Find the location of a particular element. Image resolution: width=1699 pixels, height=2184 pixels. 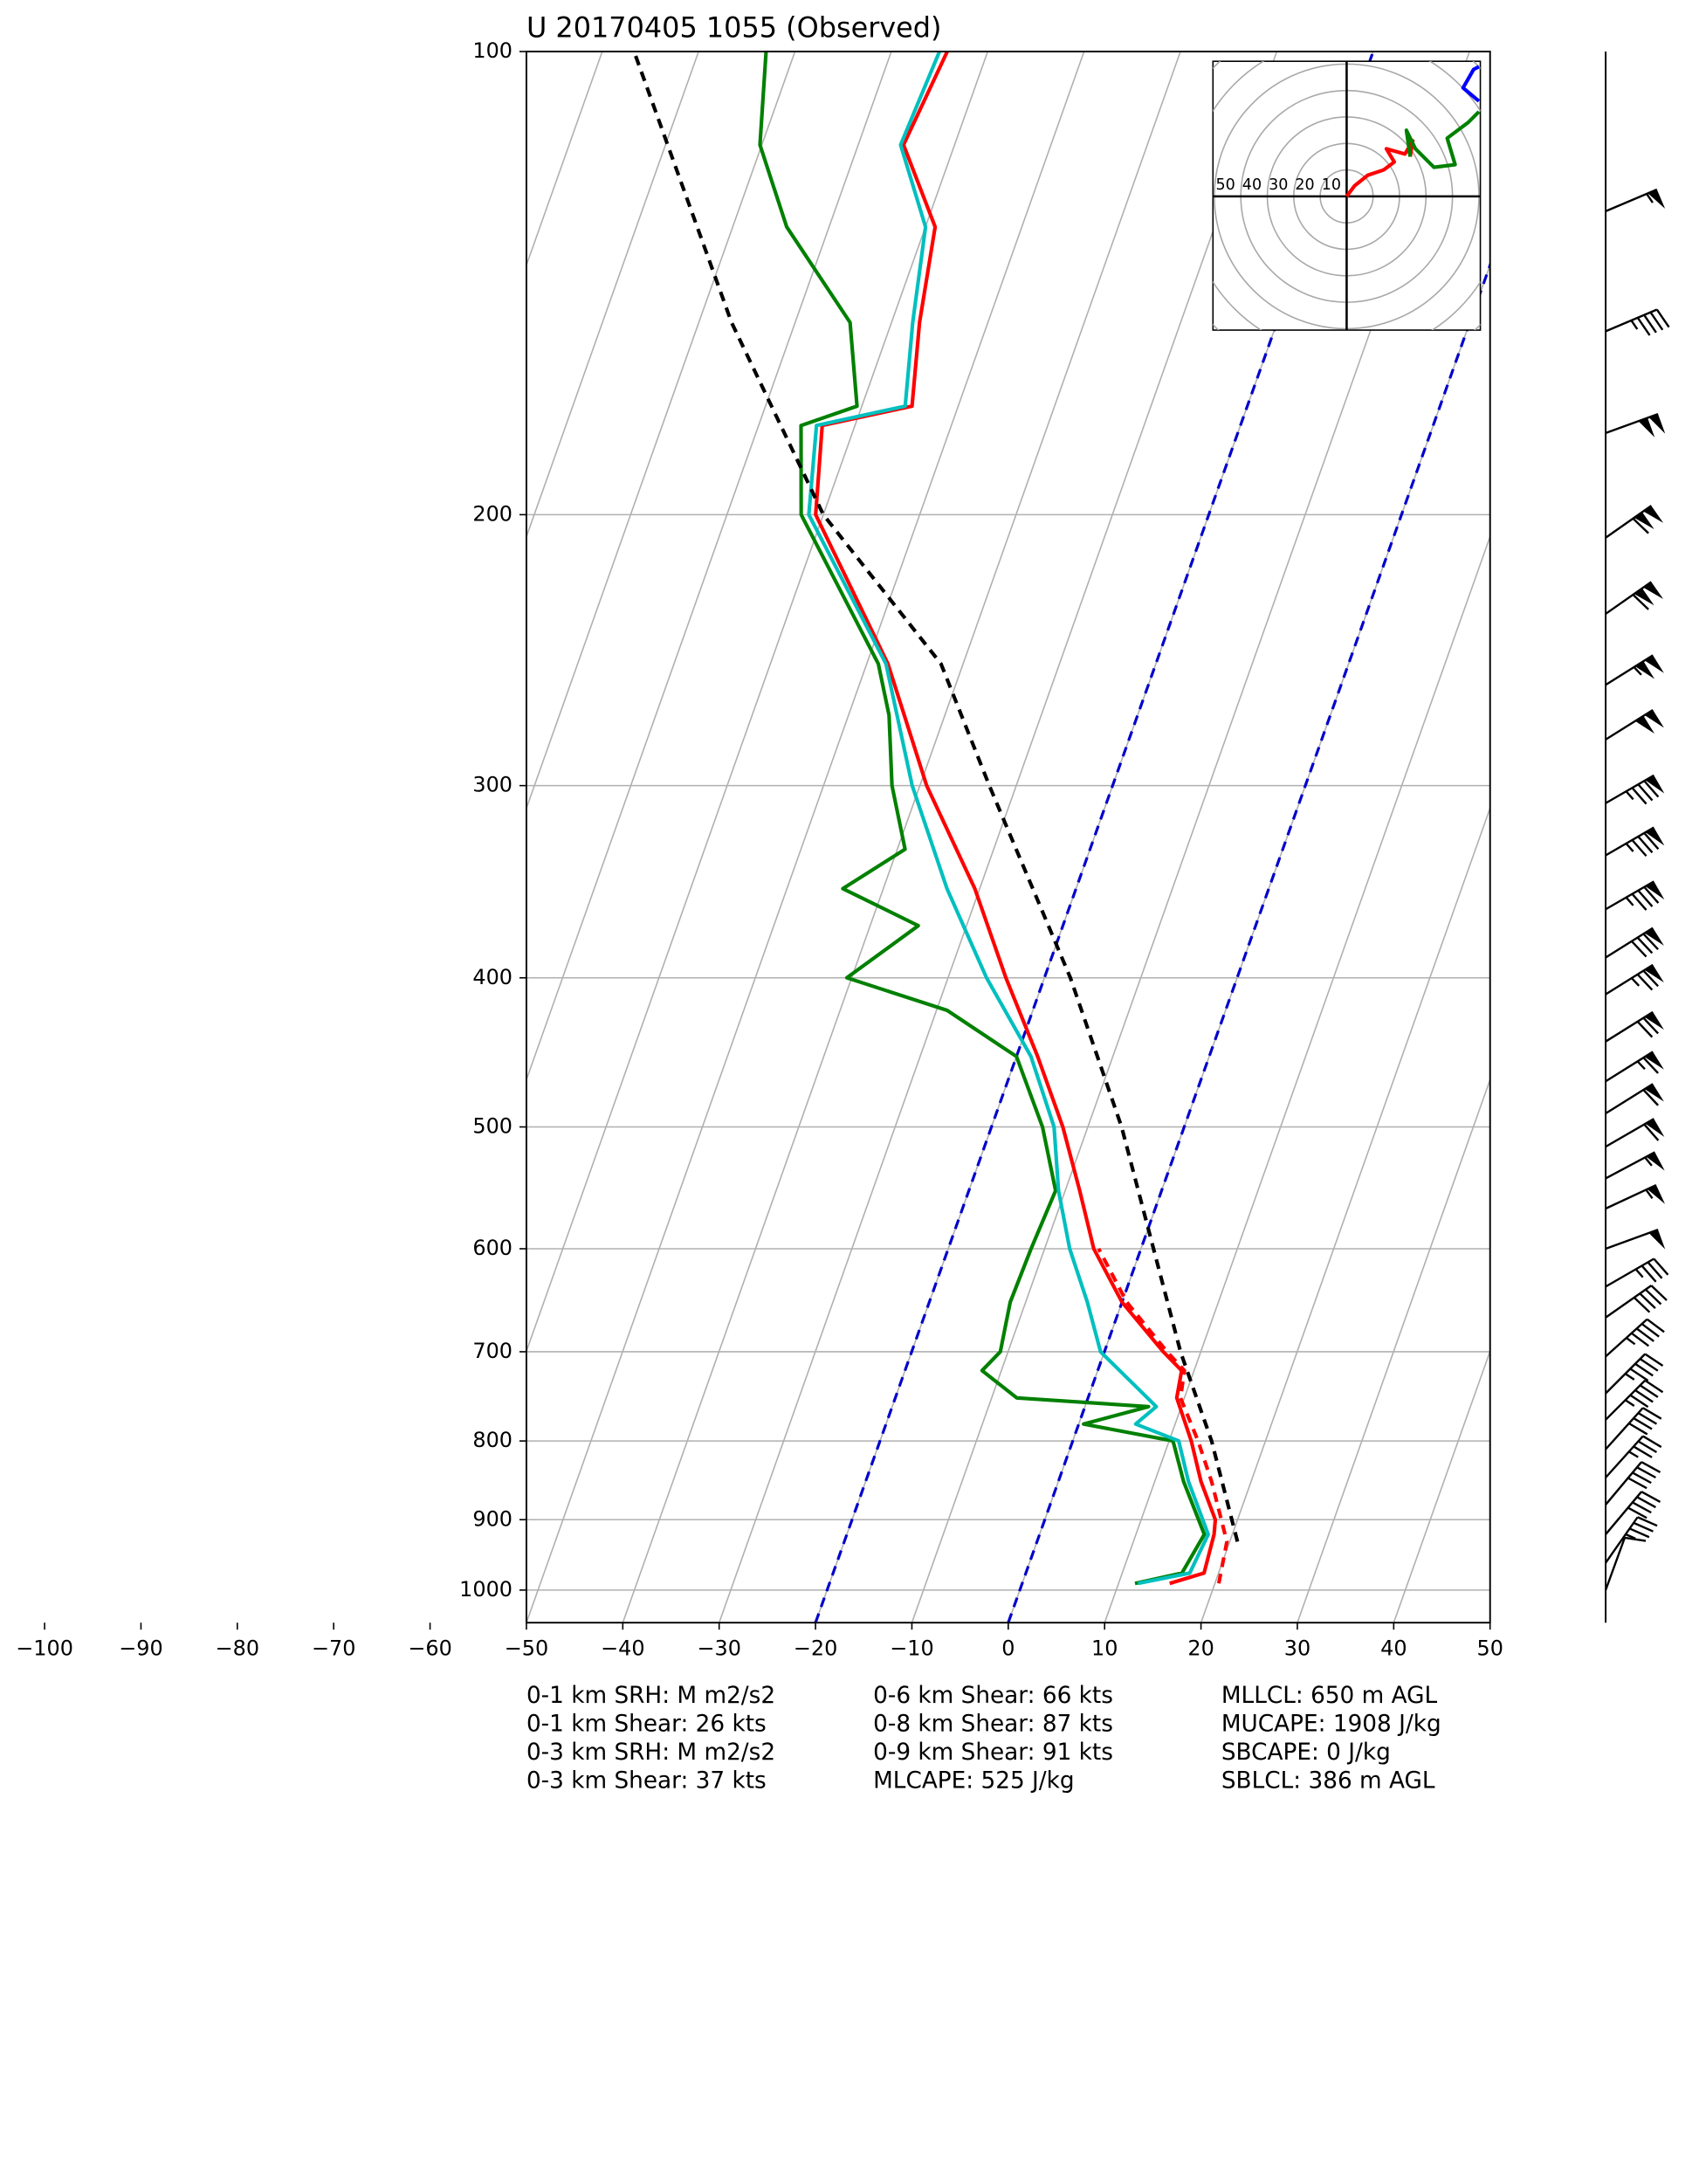

x-tick-label: 40 is located at coordinates (1393, 1648).